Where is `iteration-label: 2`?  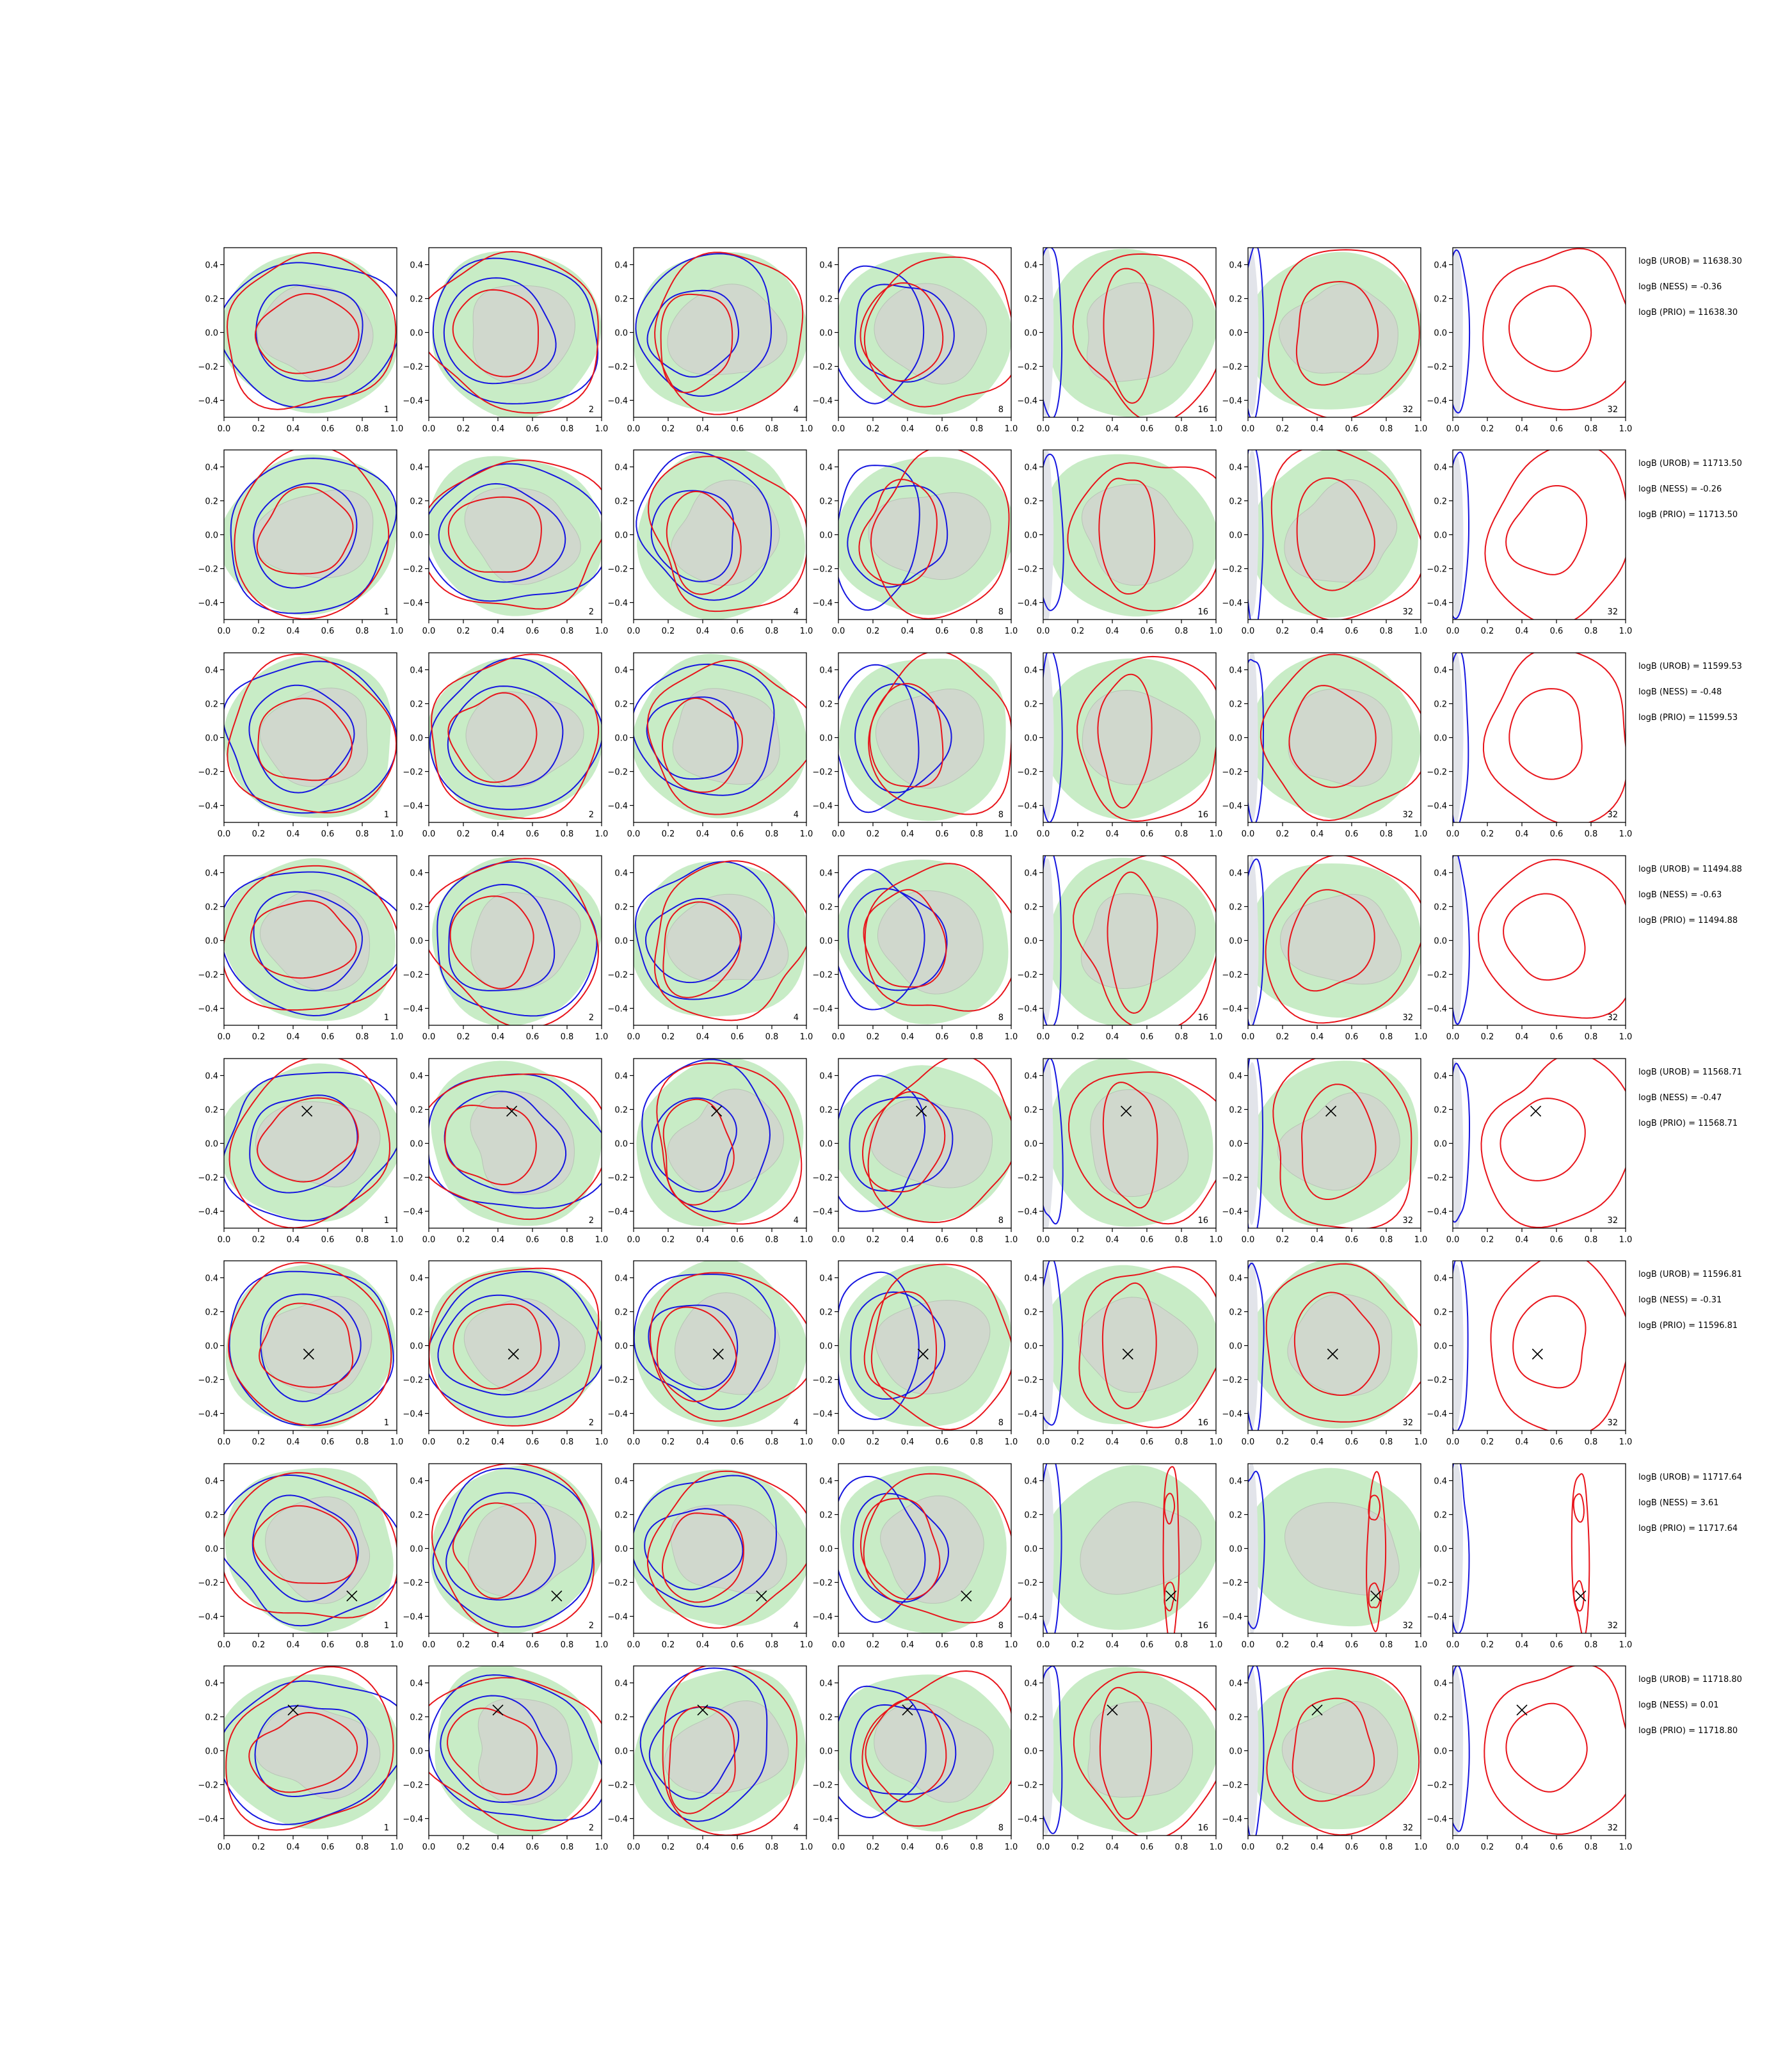 iteration-label: 2 is located at coordinates (591, 1018).